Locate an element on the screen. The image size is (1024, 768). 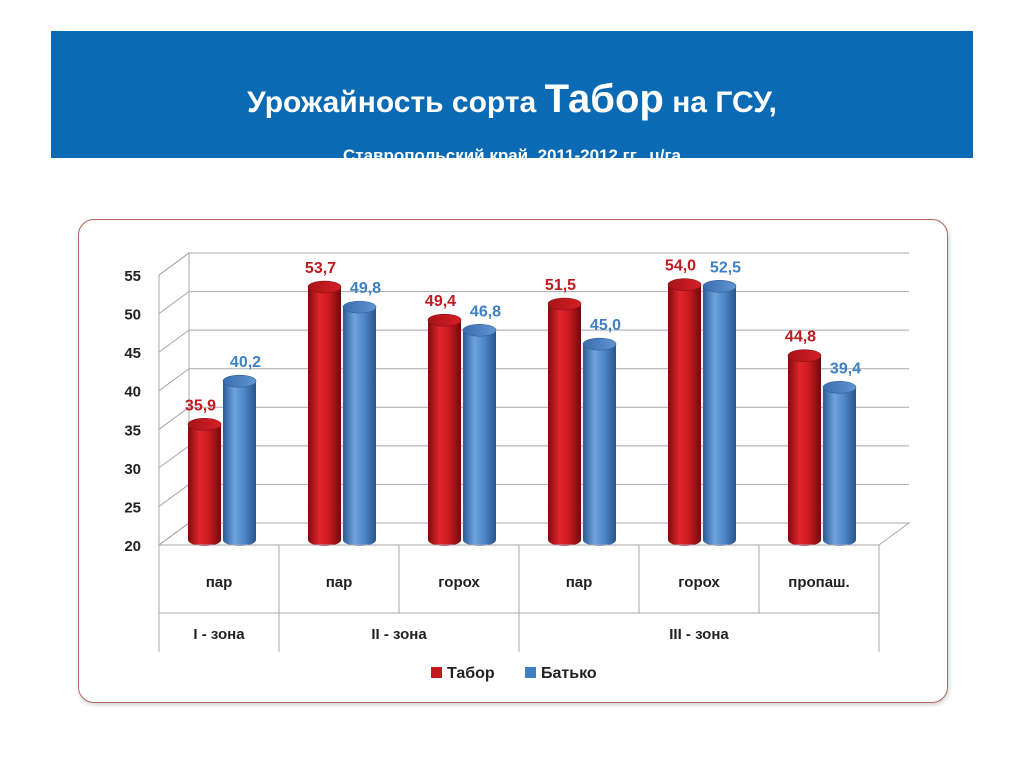
data-label: 40,2 is located at coordinates (245, 362).